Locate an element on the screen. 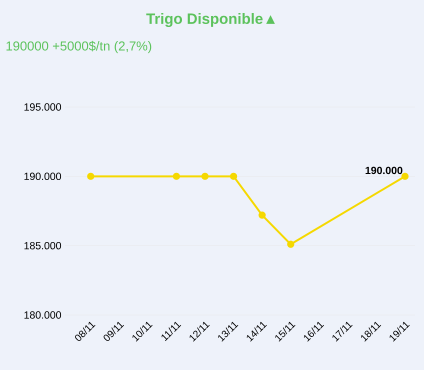  chart-subtitle: 190000 +5000$/tn (2,7%) is located at coordinates (79, 47).